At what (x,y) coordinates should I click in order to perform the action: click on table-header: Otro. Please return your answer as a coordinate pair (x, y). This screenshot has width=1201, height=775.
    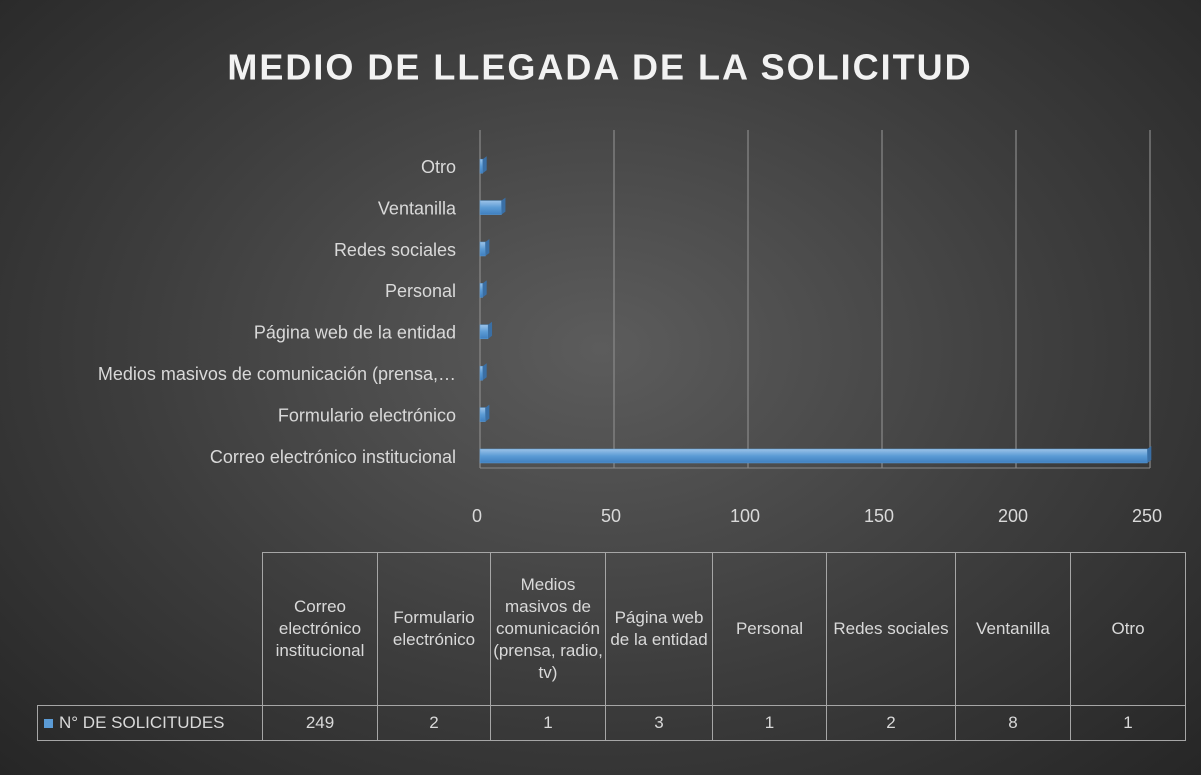
    Looking at the image, I should click on (1128, 629).